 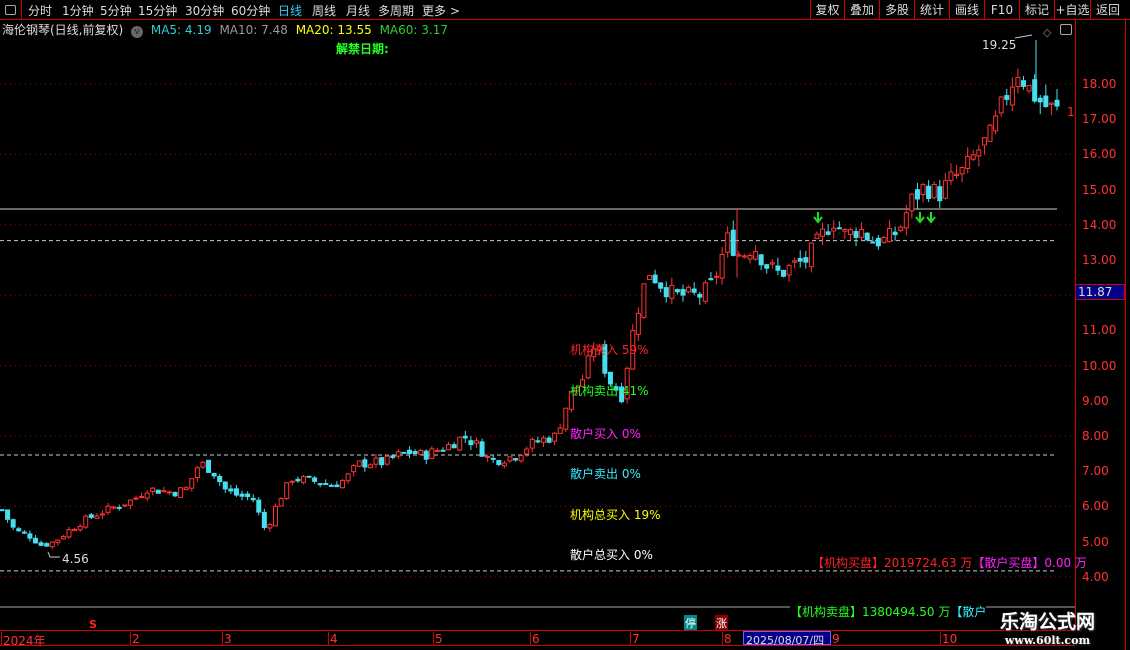 I want to click on y-axis-line, so click(x=1075, y=325).